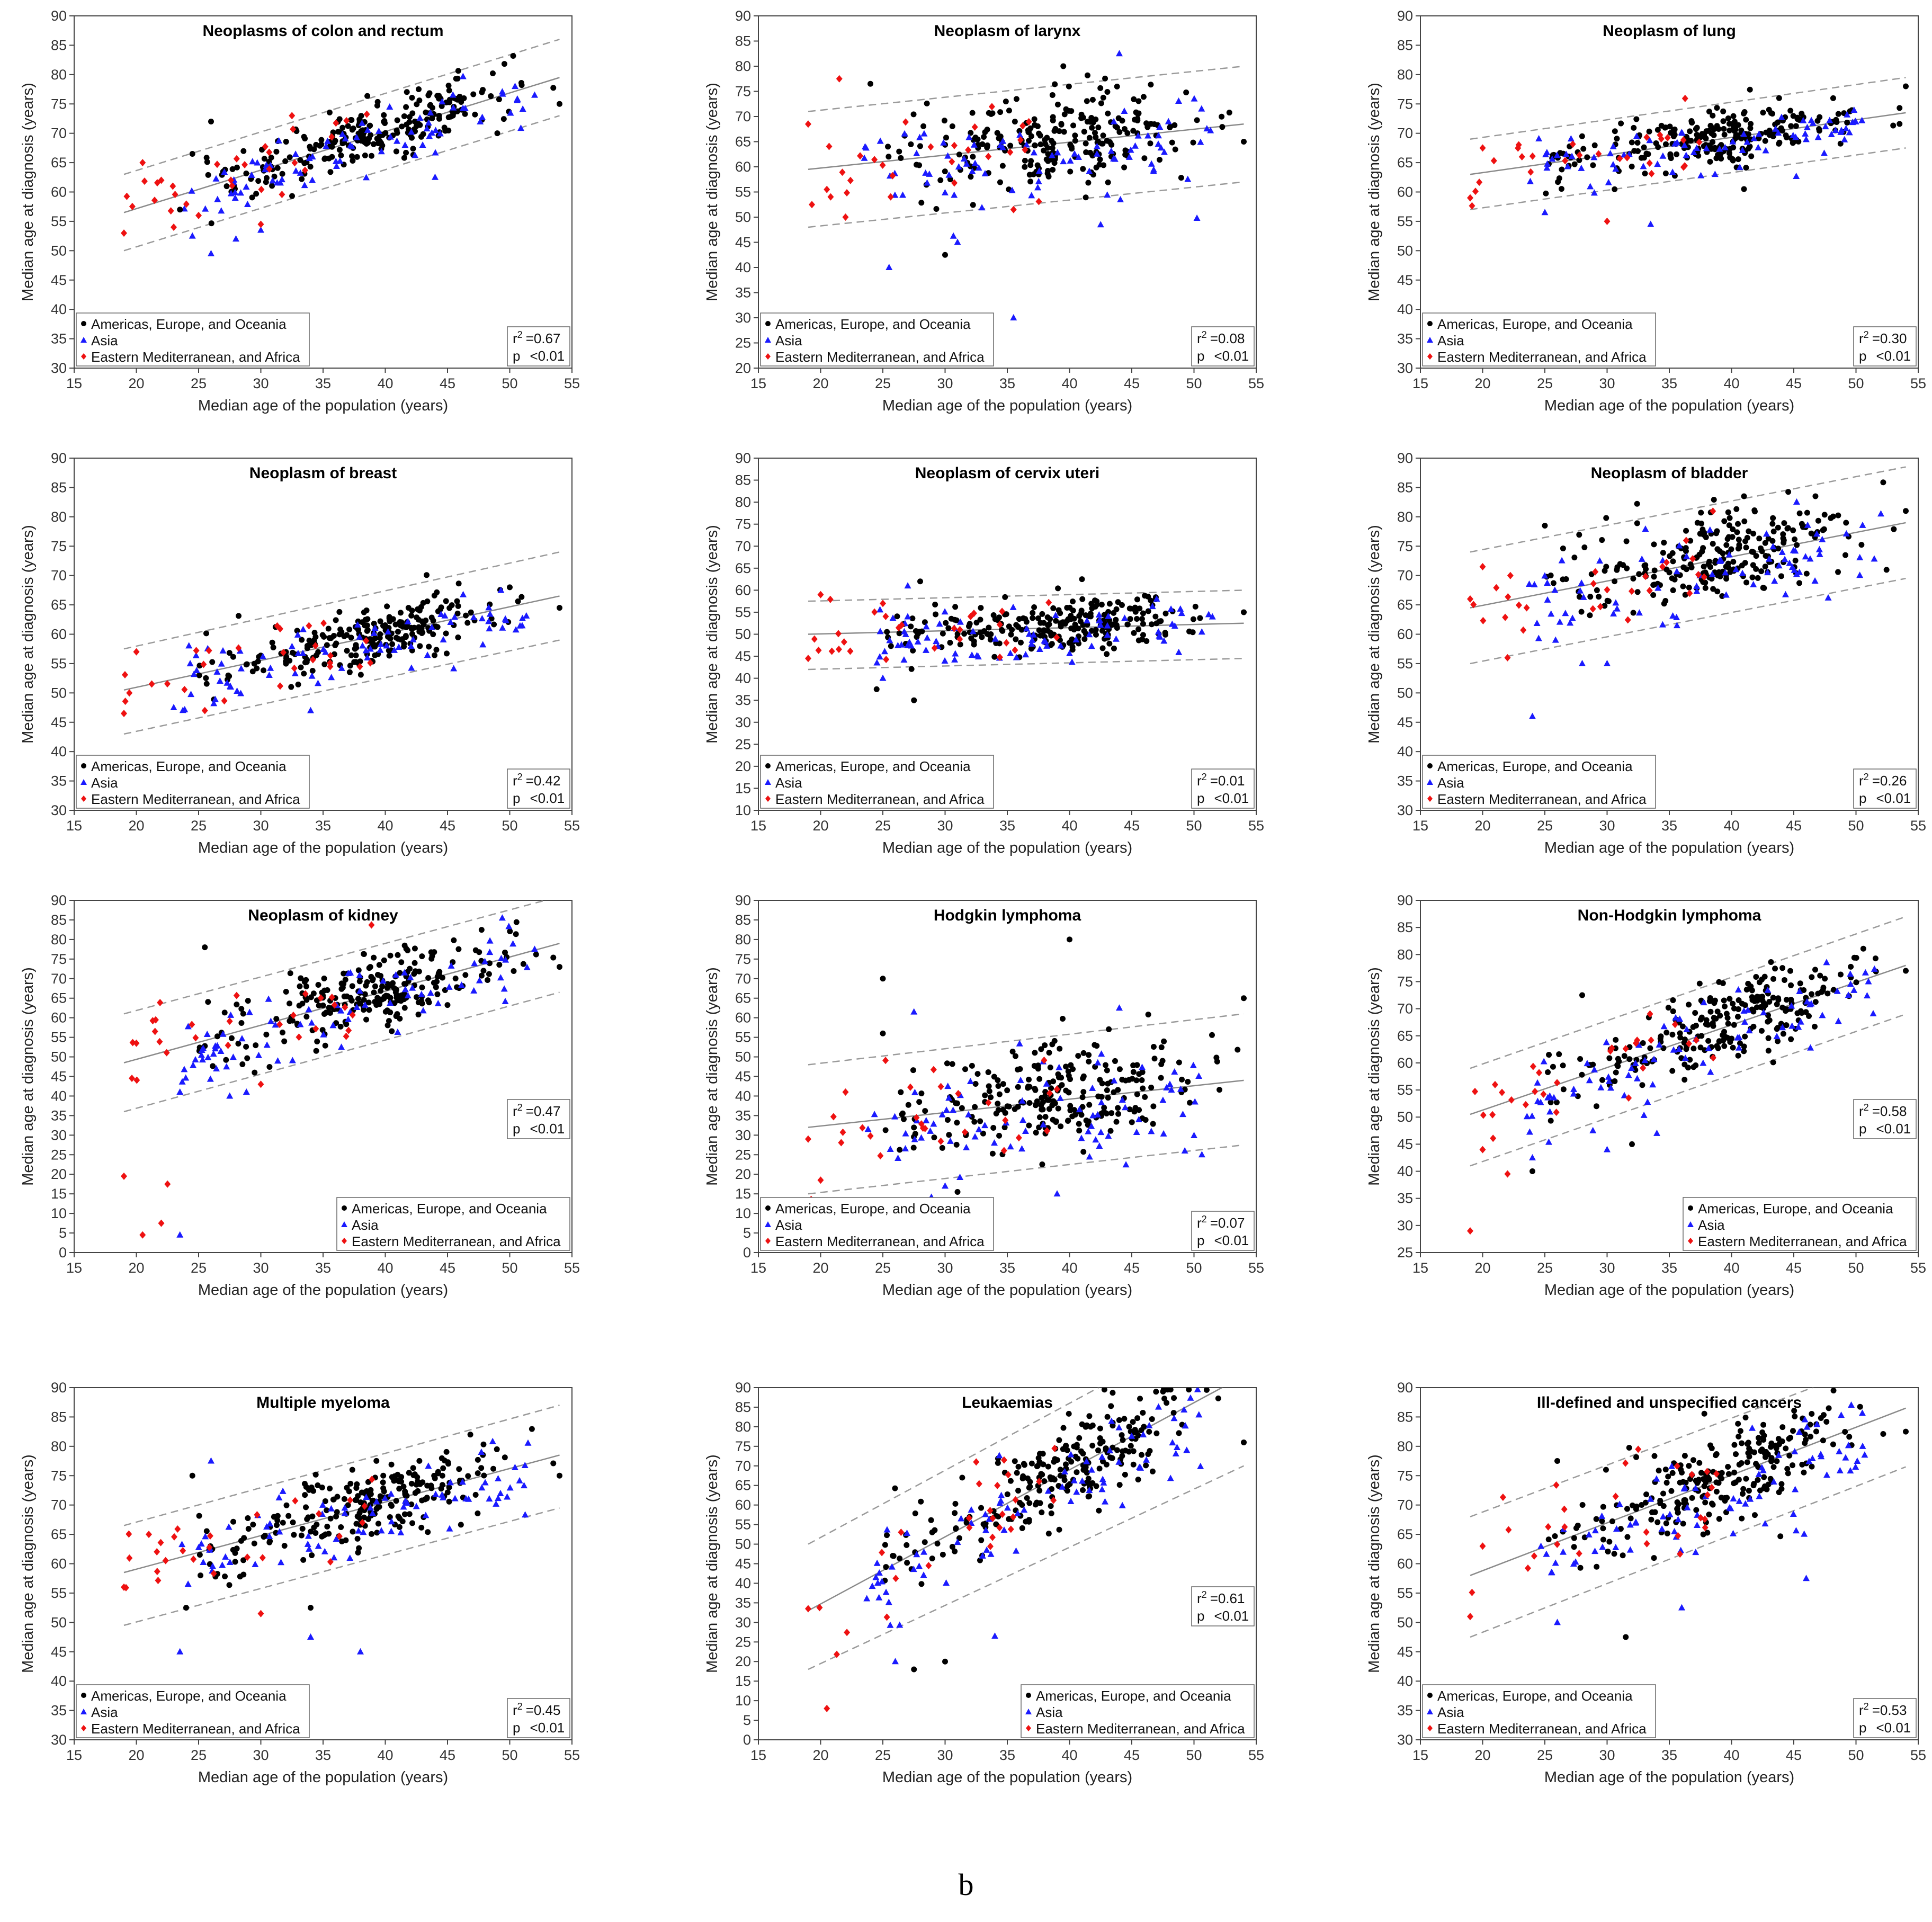 Image resolution: width=1932 pixels, height=1922 pixels. I want to click on legend-marker-asia, so click(83, 782).